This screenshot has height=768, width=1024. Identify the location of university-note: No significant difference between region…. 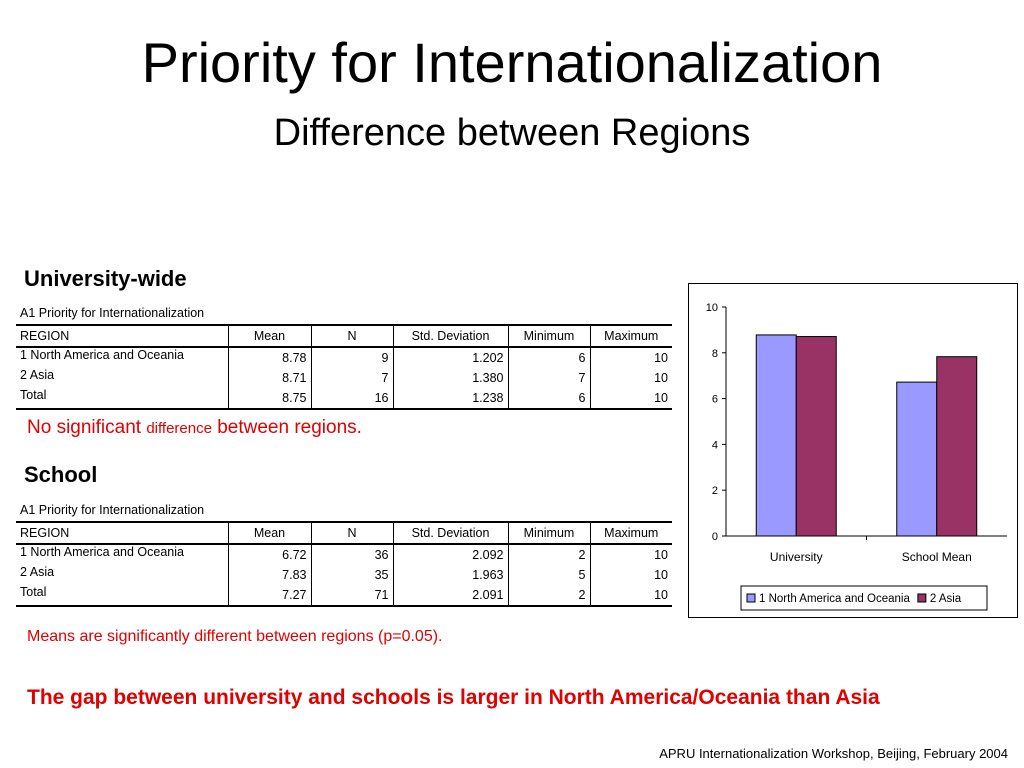
(194, 428).